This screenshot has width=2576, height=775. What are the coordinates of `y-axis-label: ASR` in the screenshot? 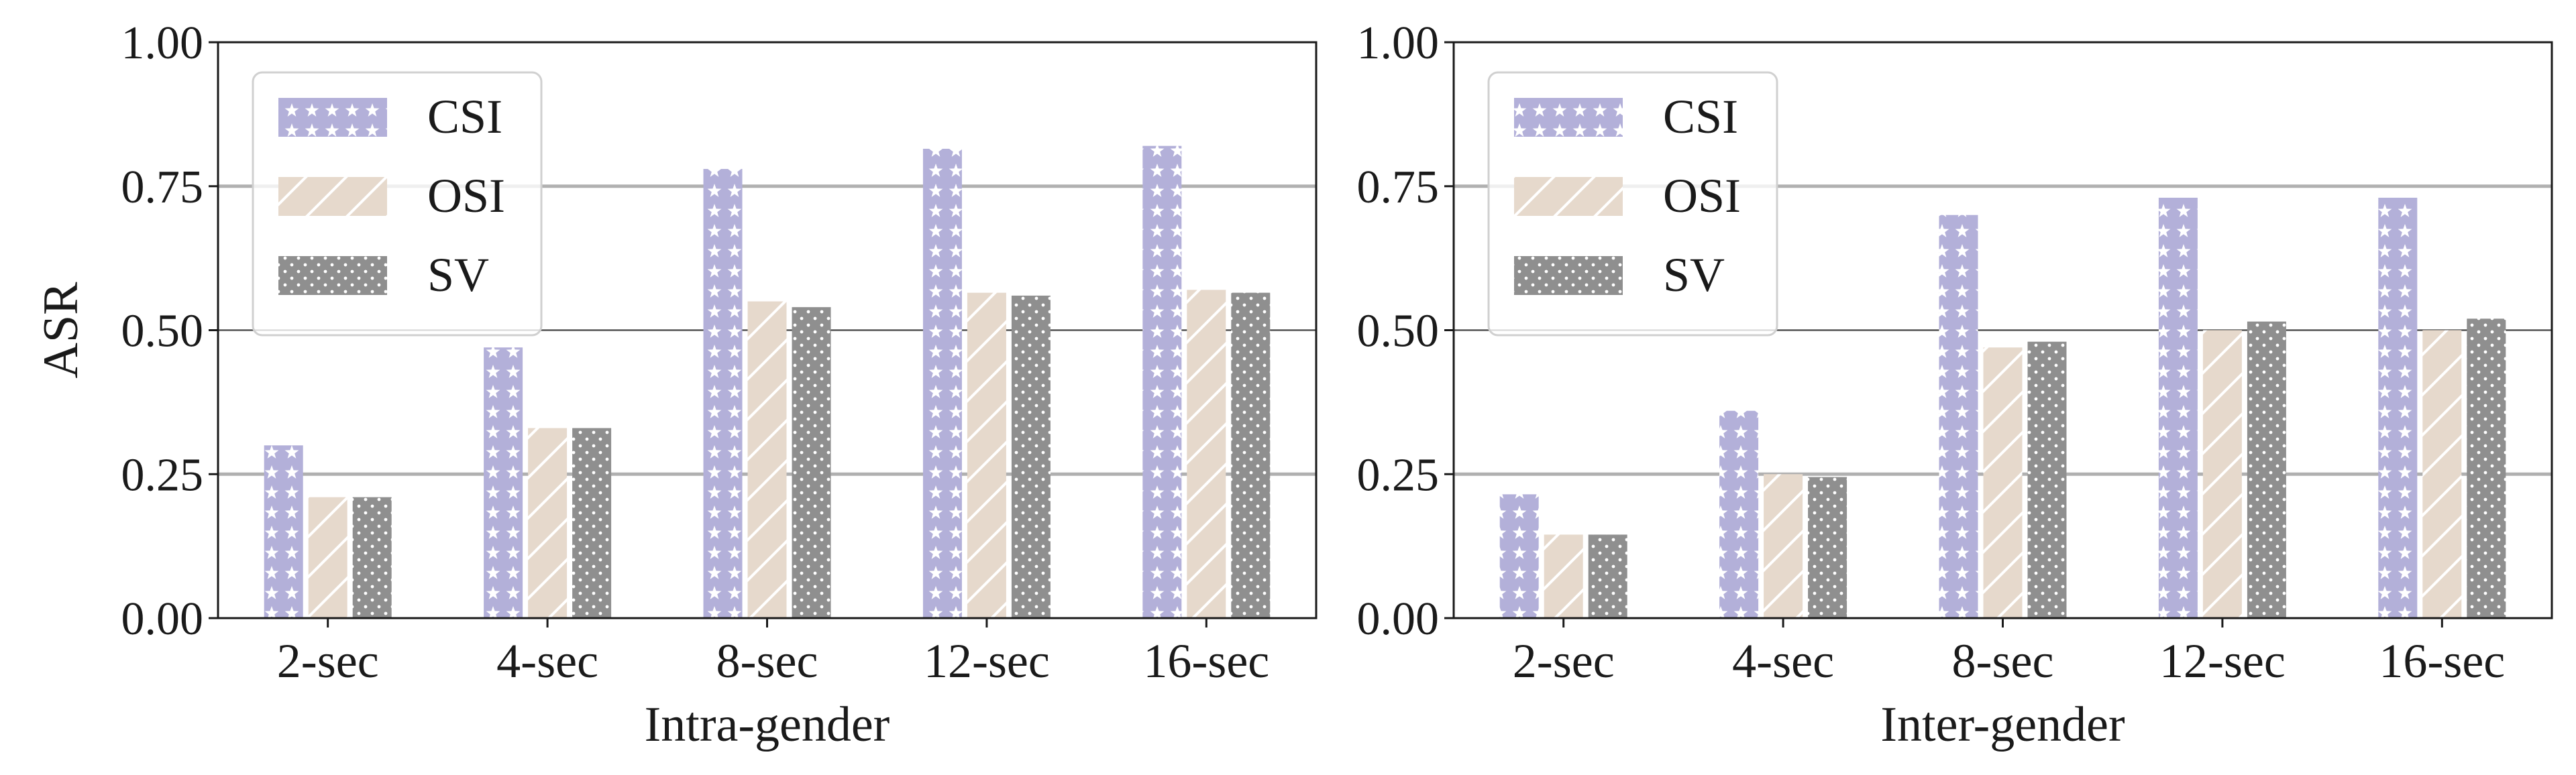 It's located at (61, 330).